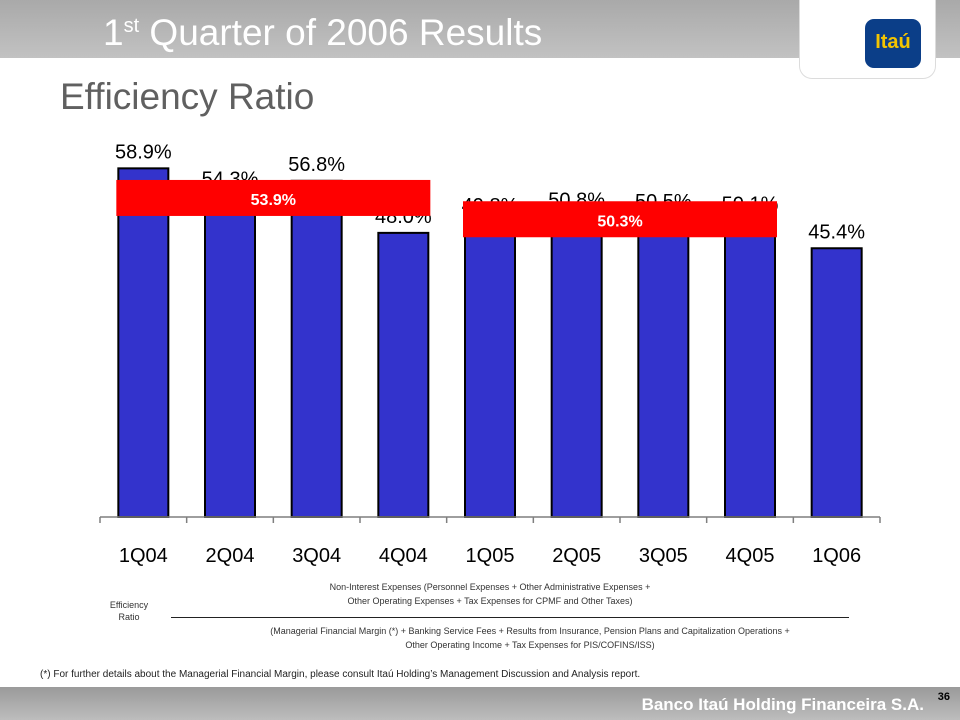 Image resolution: width=960 pixels, height=720 pixels. I want to click on category-label: 1Q05, so click(490, 556).